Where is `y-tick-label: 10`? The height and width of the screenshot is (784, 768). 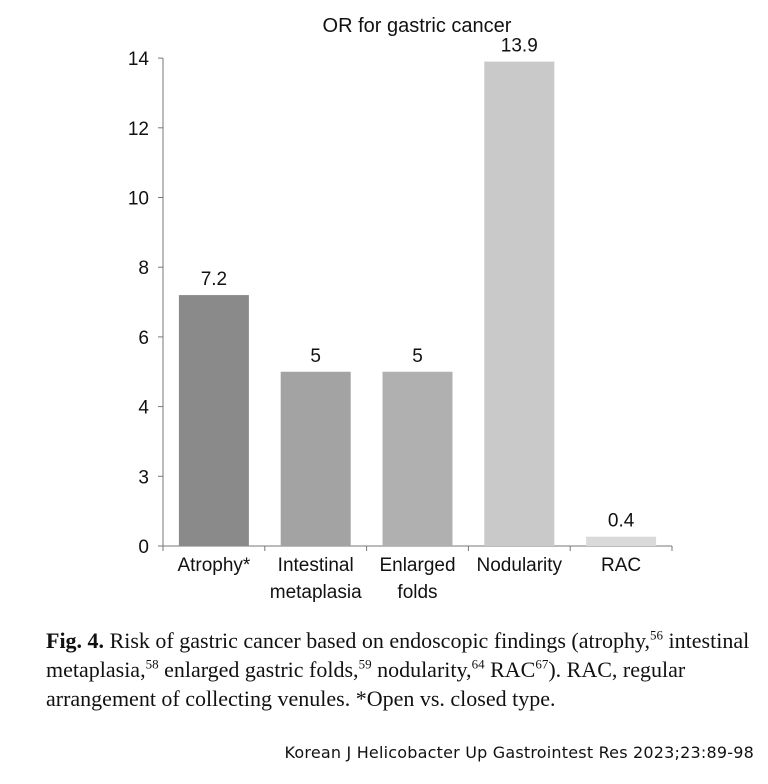 y-tick-label: 10 is located at coordinates (138, 199).